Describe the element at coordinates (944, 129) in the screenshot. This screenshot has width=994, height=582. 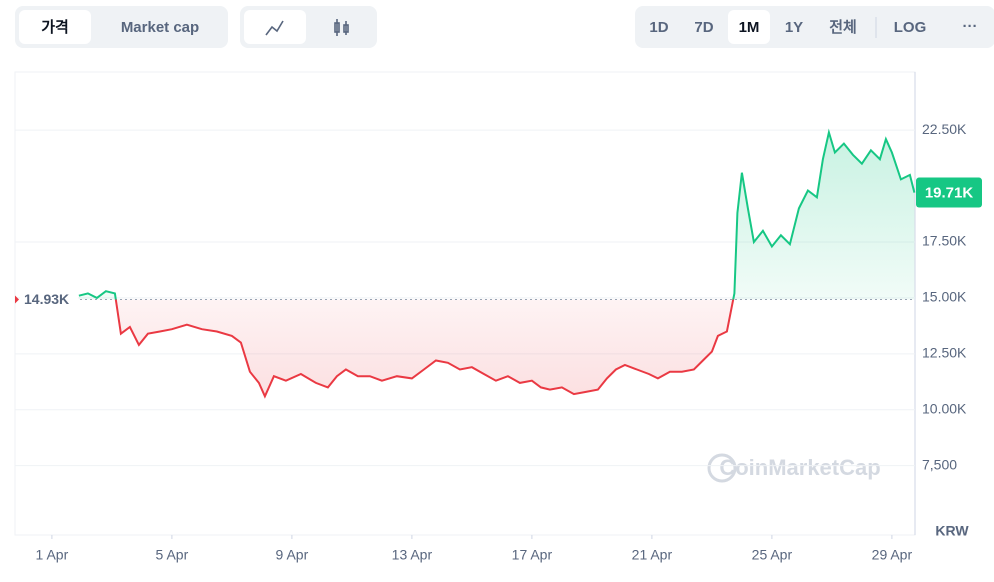
I see `y-tick-label: 22.50K` at that location.